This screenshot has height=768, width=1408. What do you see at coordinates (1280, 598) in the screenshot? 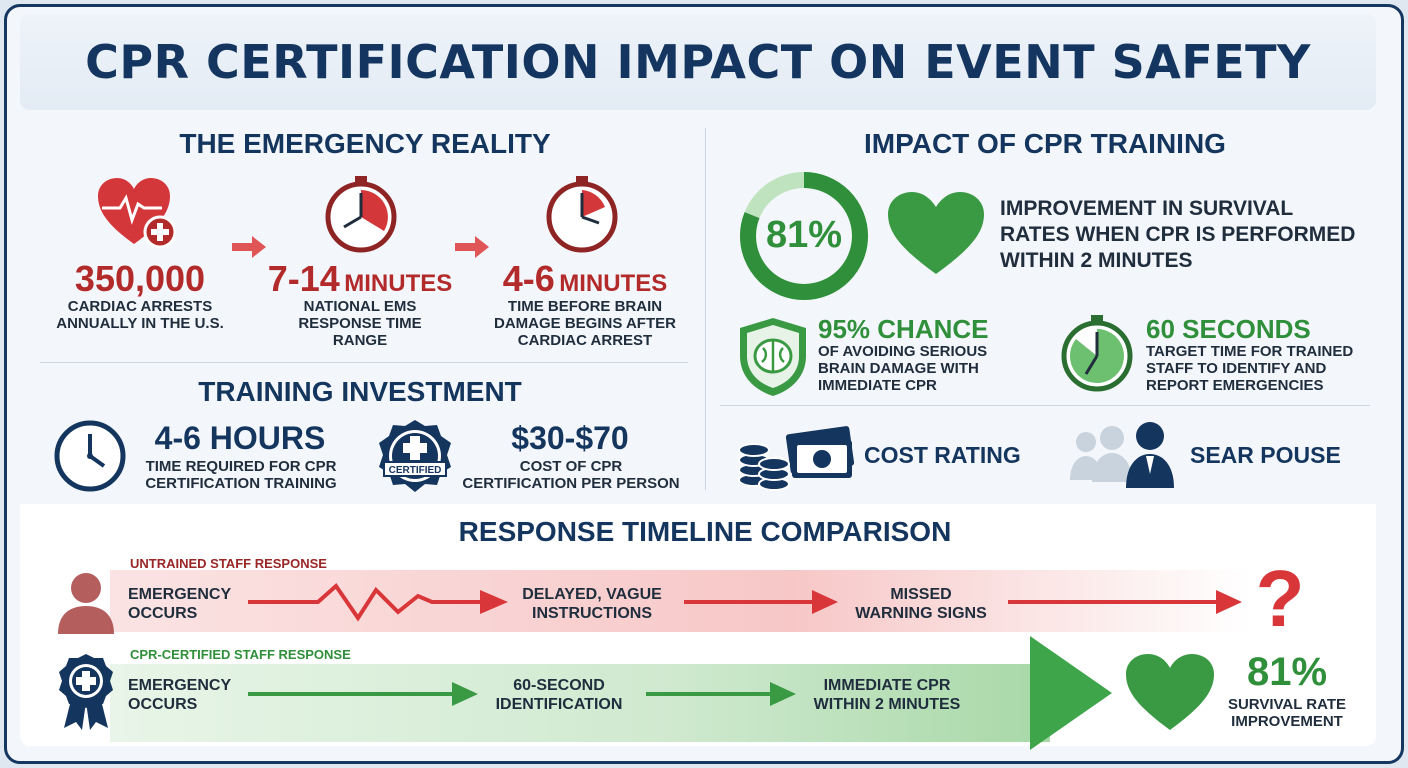
I see `question-mark-icon: ?` at bounding box center [1280, 598].